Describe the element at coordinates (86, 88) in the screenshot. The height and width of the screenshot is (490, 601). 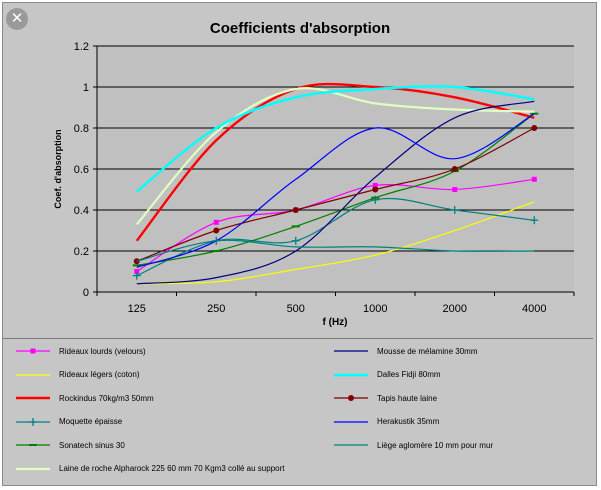
I see `y-tick-label: 1` at that location.